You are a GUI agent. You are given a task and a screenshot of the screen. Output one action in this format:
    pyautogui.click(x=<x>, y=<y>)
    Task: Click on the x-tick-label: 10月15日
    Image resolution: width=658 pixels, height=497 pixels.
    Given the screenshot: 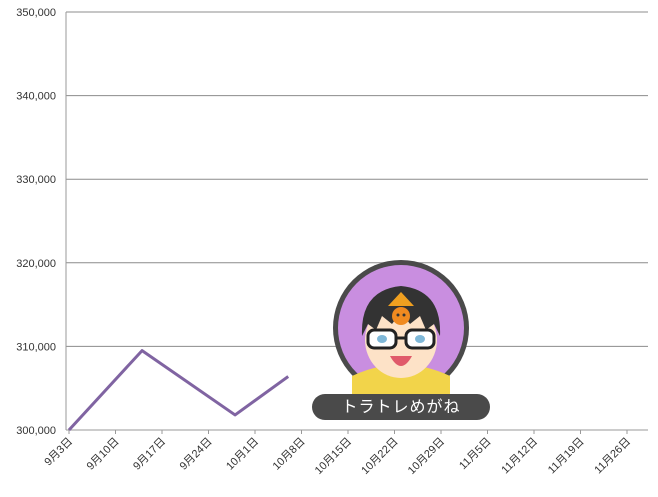 What is the action you would take?
    pyautogui.click(x=333, y=456)
    